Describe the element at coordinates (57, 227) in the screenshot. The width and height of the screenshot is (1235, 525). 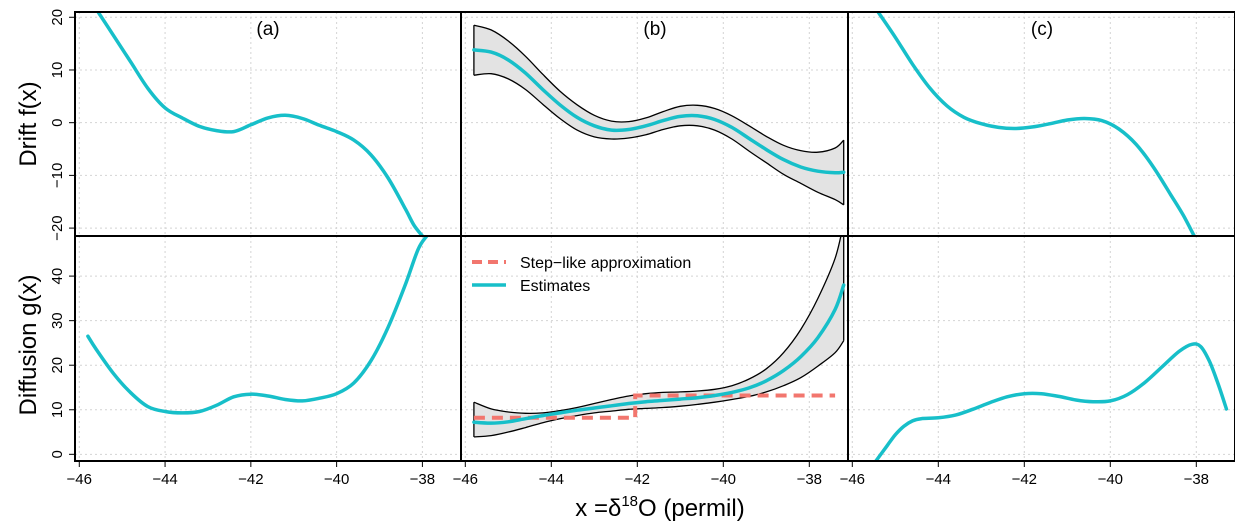
I see `y-tick-label: −20` at that location.